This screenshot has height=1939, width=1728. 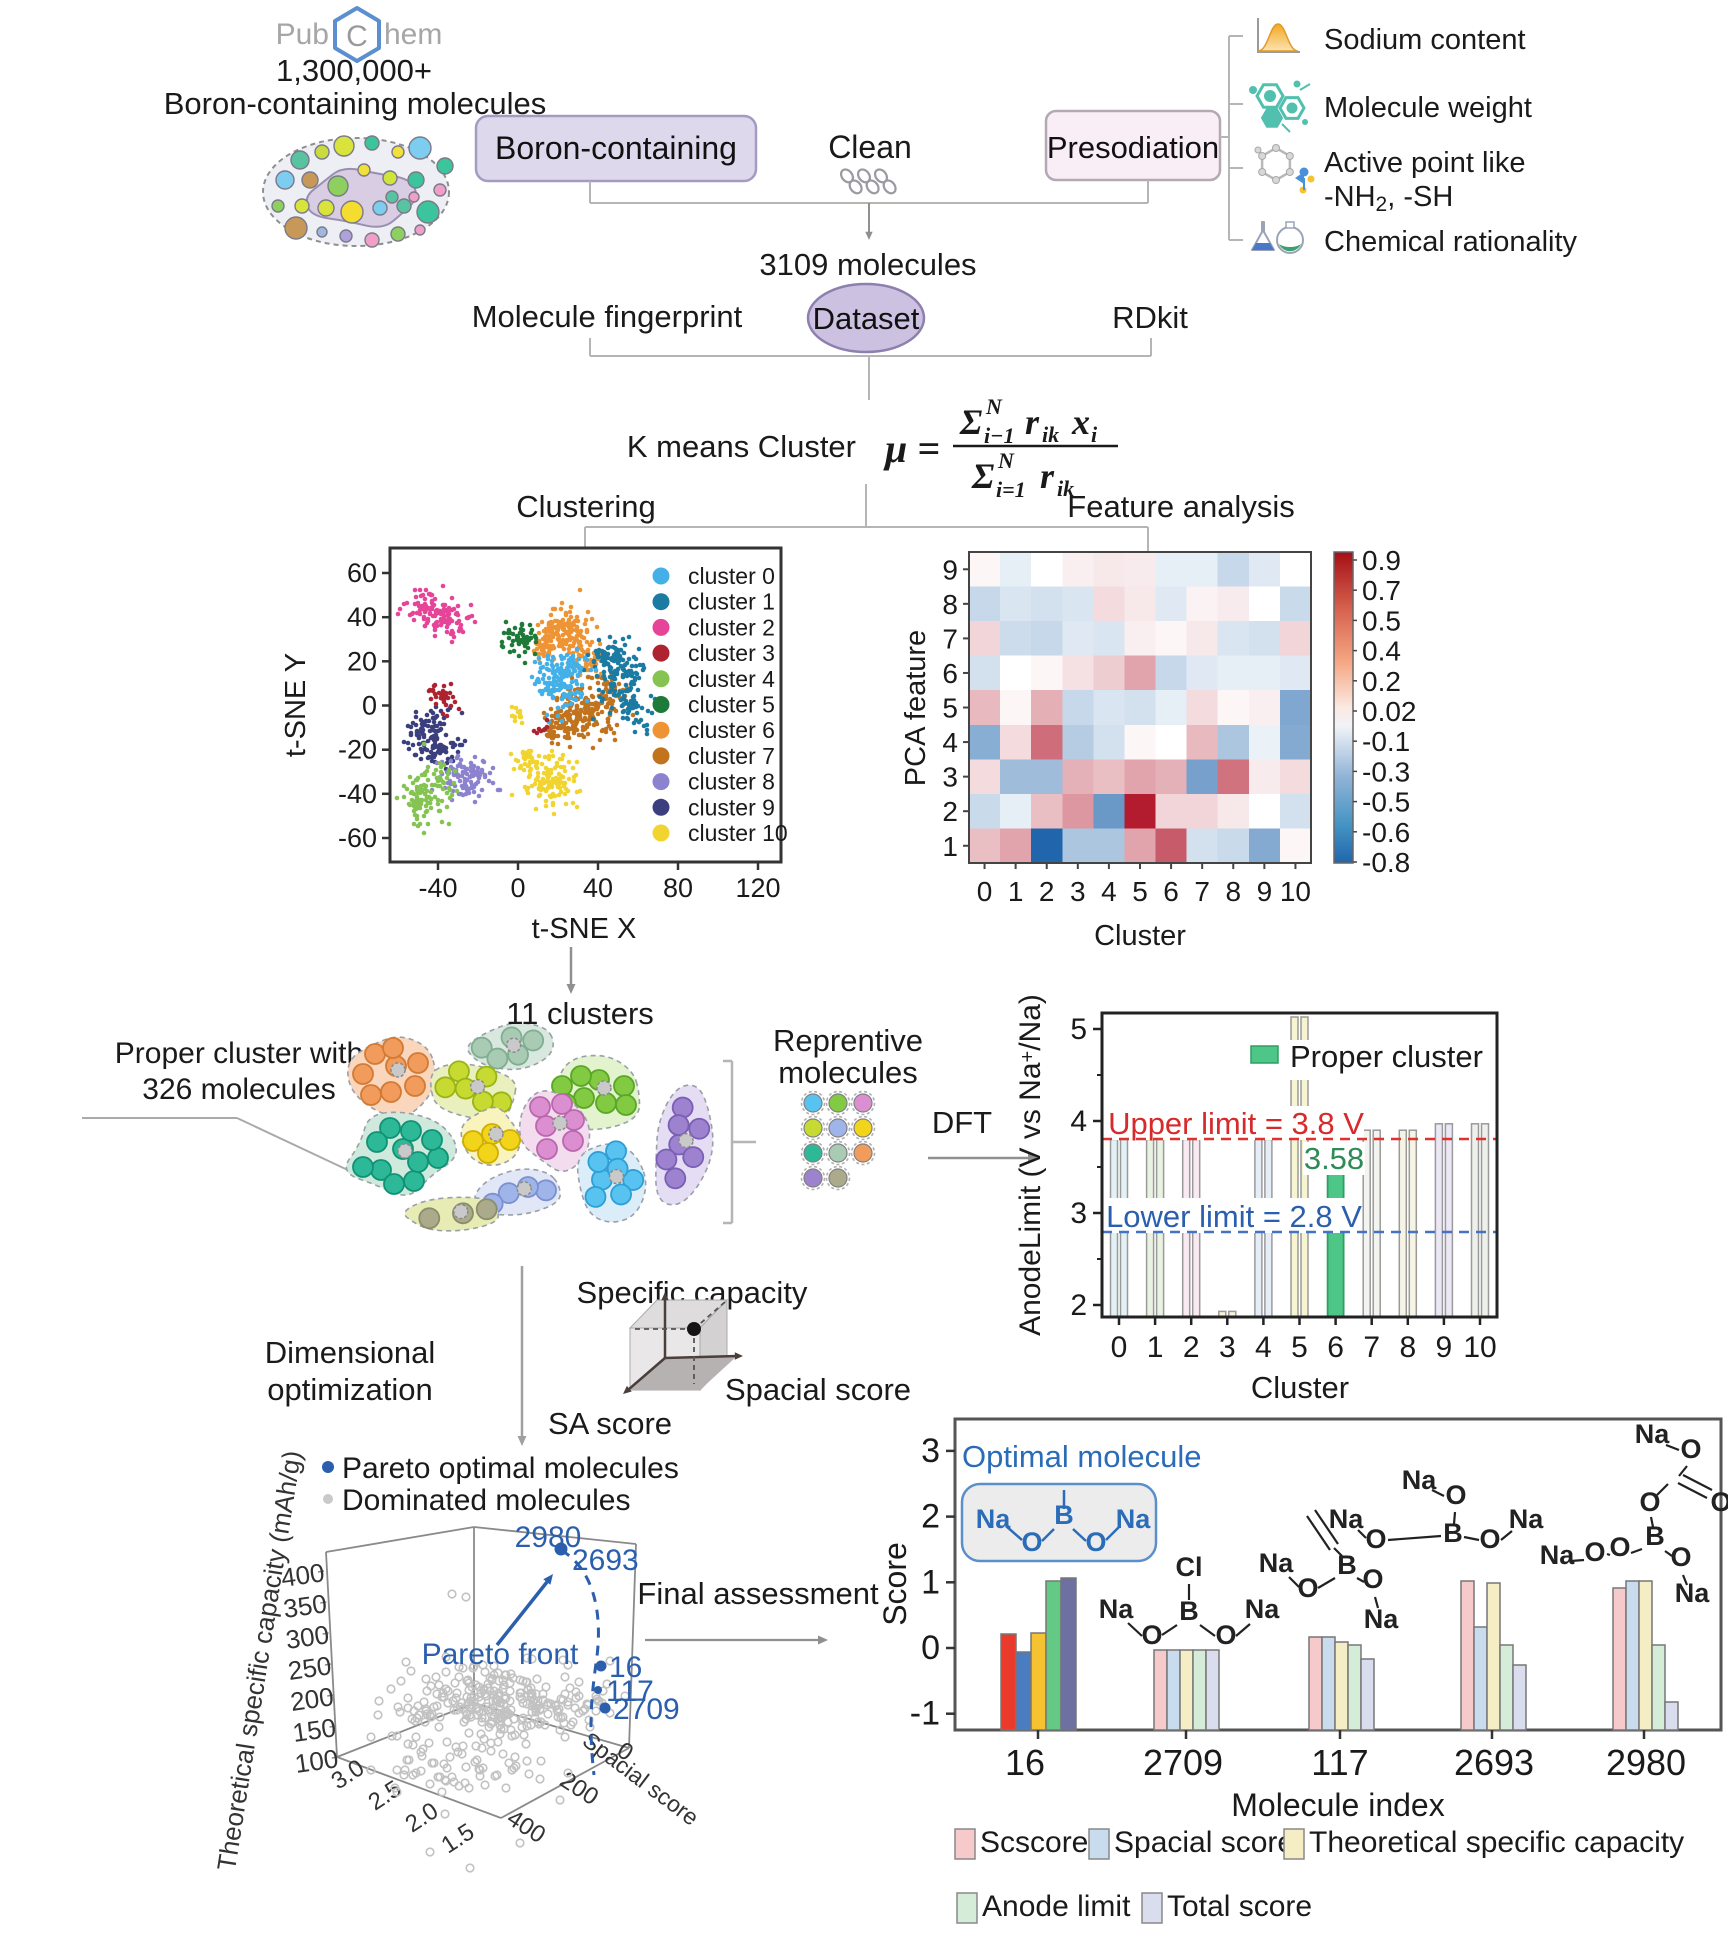 What do you see at coordinates (314, 1730) in the screenshot?
I see `svg-text: 150` at bounding box center [314, 1730].